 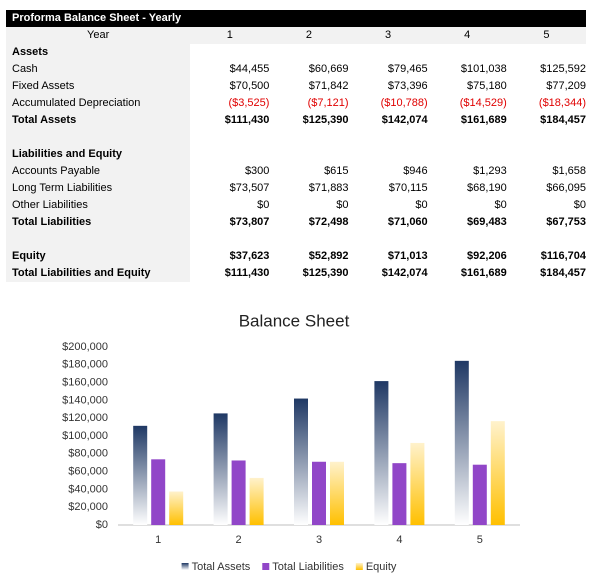 I want to click on row-label: Assets, so click(x=98, y=52).